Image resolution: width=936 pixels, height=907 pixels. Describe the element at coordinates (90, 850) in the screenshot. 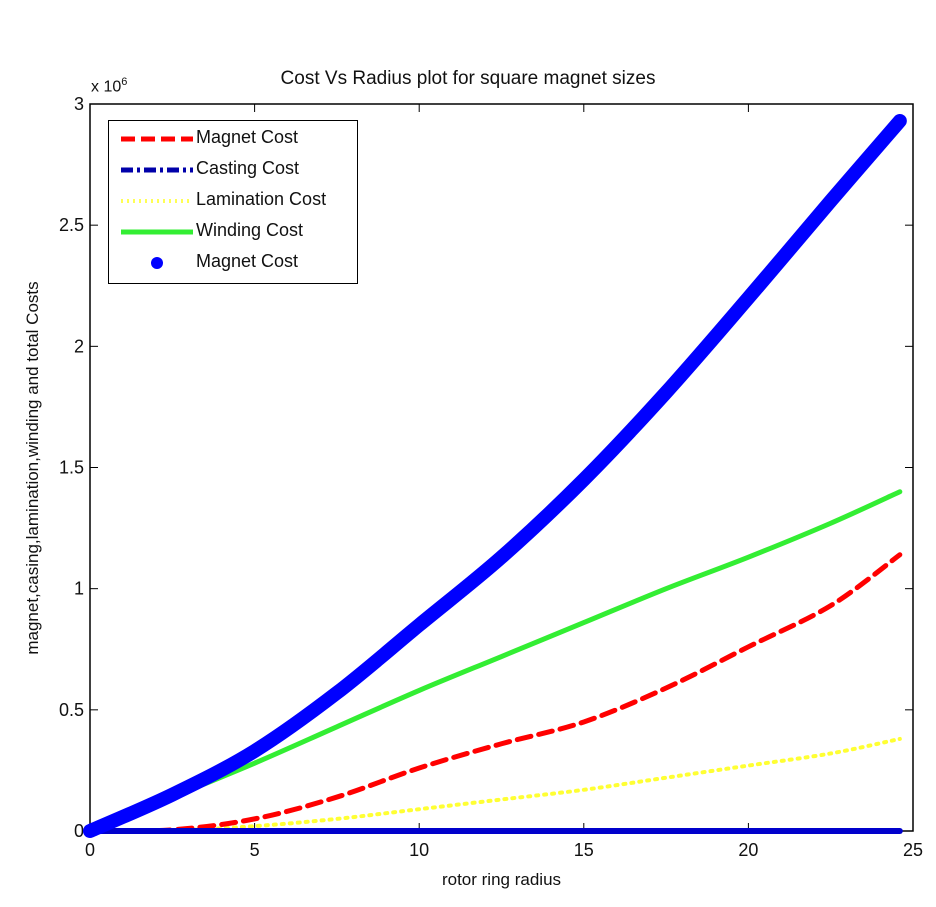

I see `x-tick-label: 0` at that location.